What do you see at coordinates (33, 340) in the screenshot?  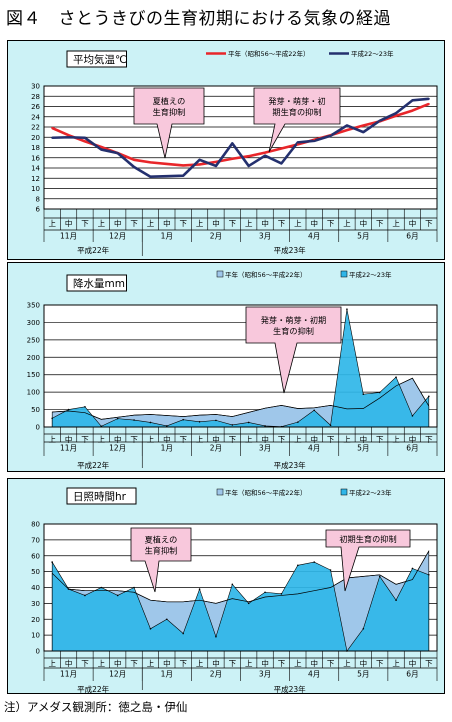 I see `y-tick-label: 250` at bounding box center [33, 340].